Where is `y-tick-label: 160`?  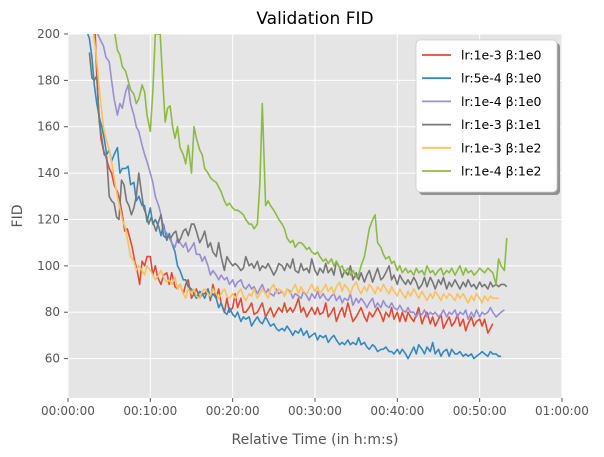
y-tick-label: 160 is located at coordinates (48, 127).